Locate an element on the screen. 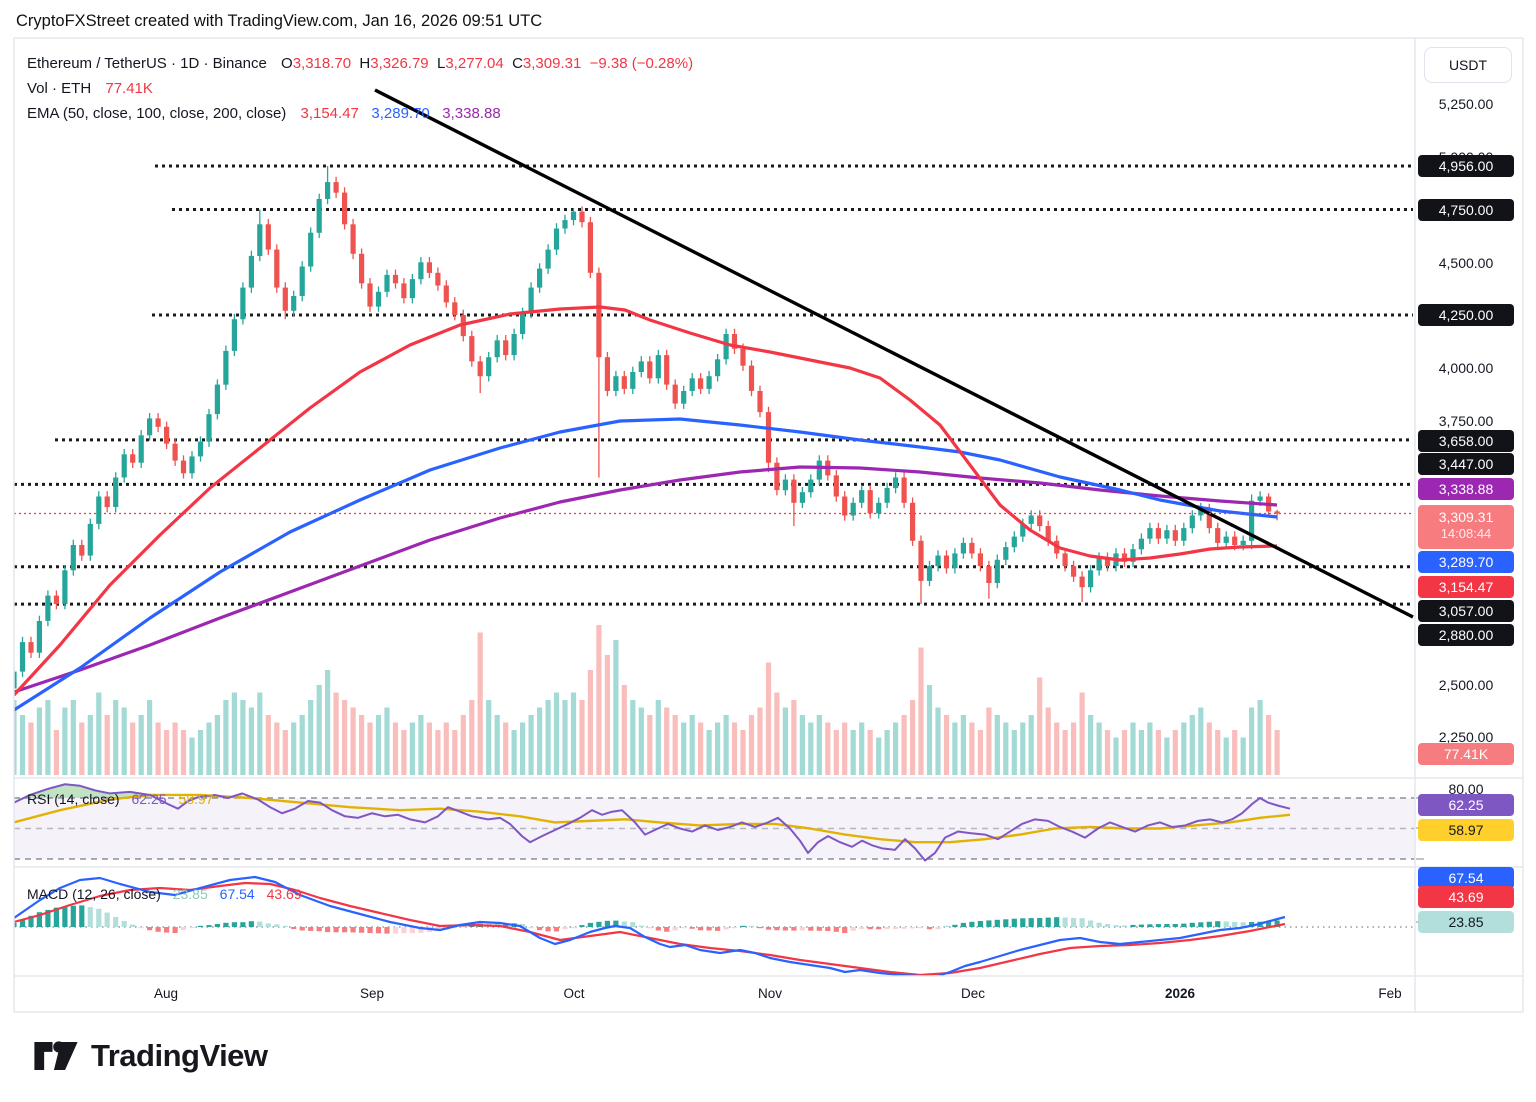 Image resolution: width=1536 pixels, height=1102 pixels. tradingview-logo: TradingView is located at coordinates (150, 1056).